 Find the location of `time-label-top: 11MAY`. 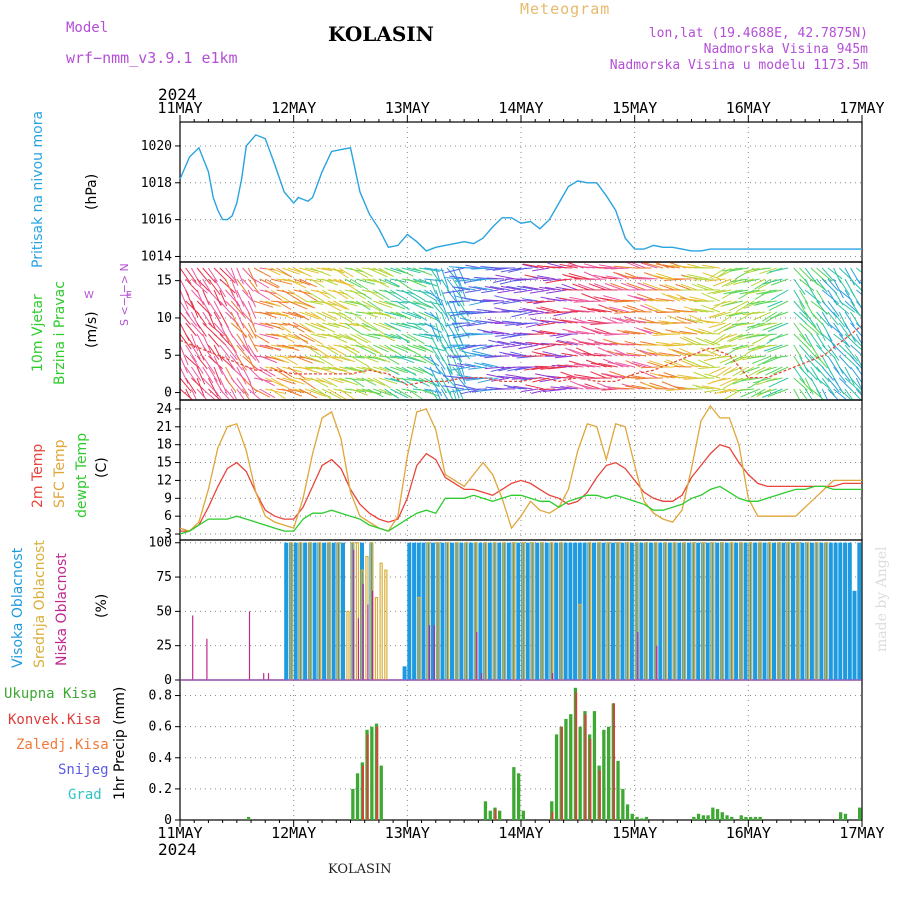

time-label-top: 11MAY is located at coordinates (179, 108).